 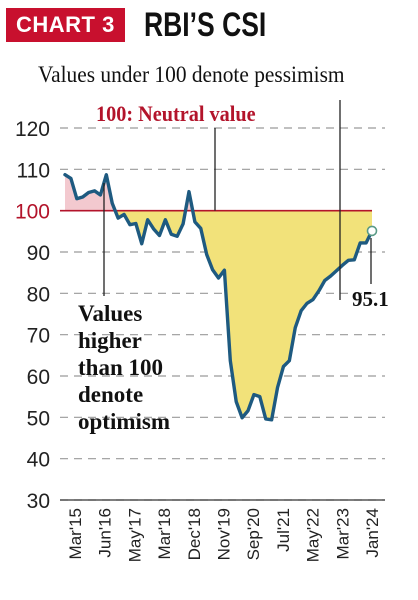 I want to click on y-tick-label: 30, so click(x=38, y=501).